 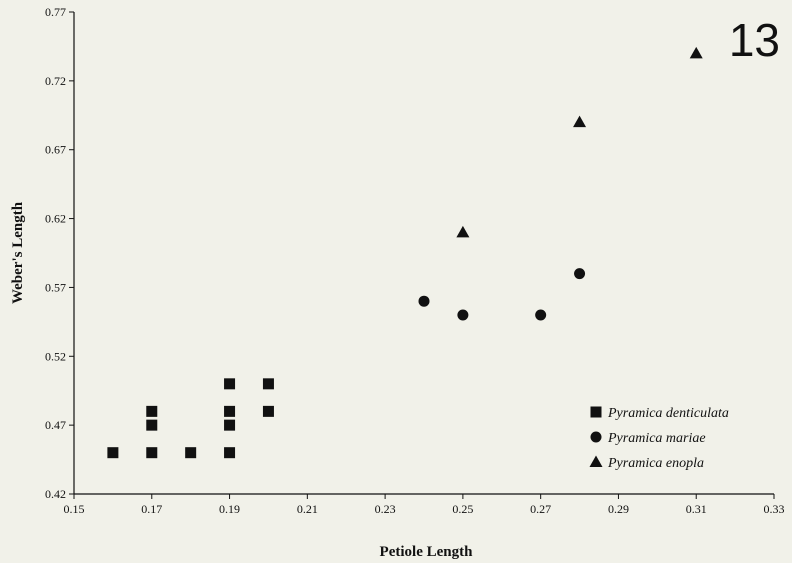 What do you see at coordinates (596, 461) in the screenshot?
I see `legend-marker-triangle` at bounding box center [596, 461].